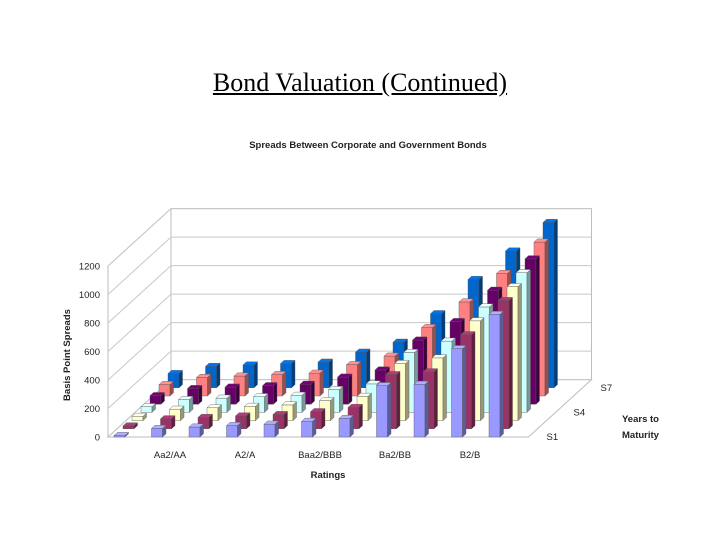 The height and width of the screenshot is (540, 720). Describe the element at coordinates (470, 455) in the screenshot. I see `x-tick-label: B2/B` at that location.